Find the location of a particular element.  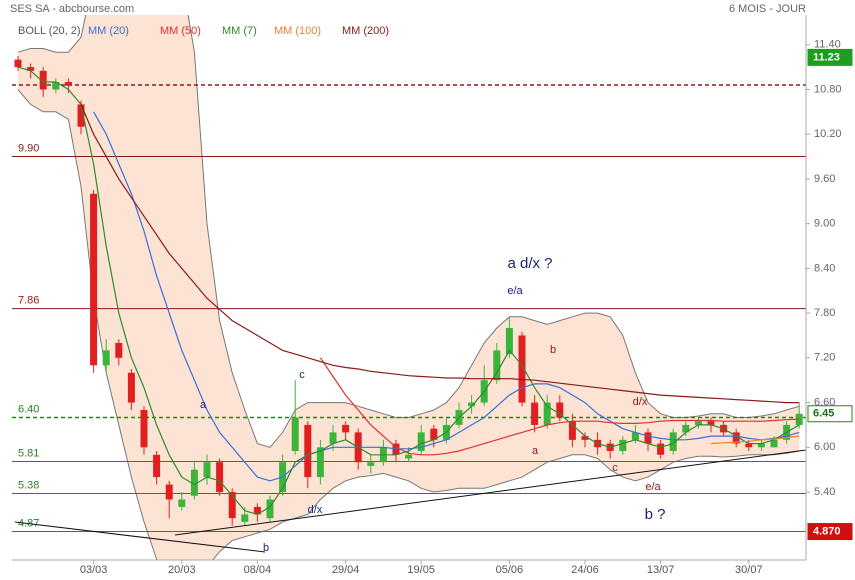

y-tick-label: 6.00 is located at coordinates (824, 447).